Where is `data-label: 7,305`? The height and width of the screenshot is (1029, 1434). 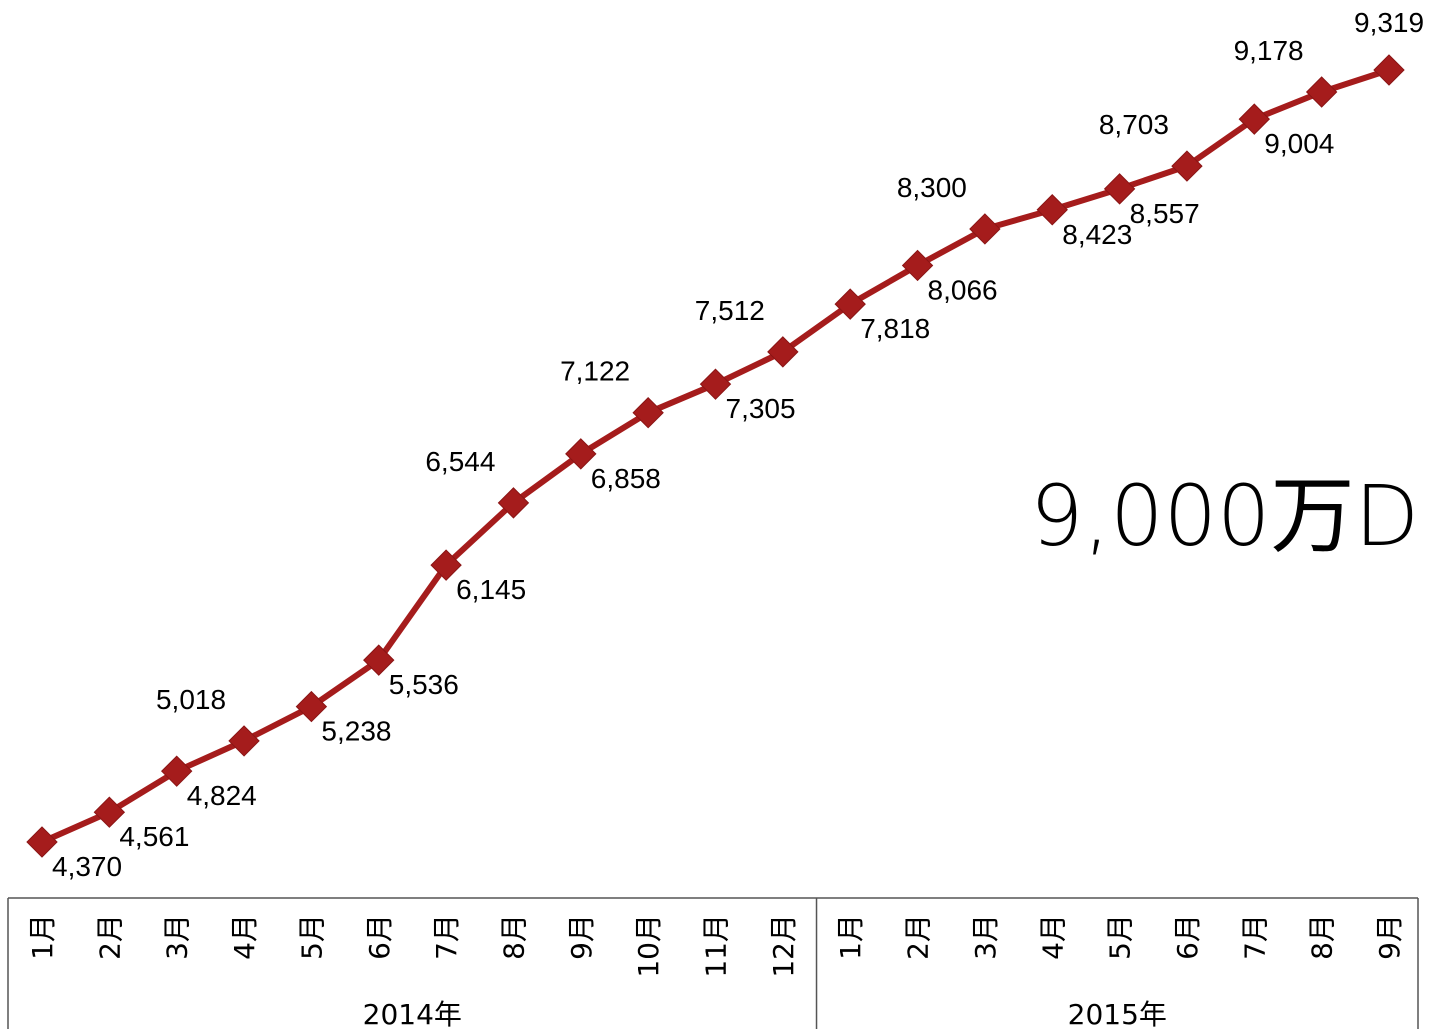
data-label: 7,305 is located at coordinates (761, 408).